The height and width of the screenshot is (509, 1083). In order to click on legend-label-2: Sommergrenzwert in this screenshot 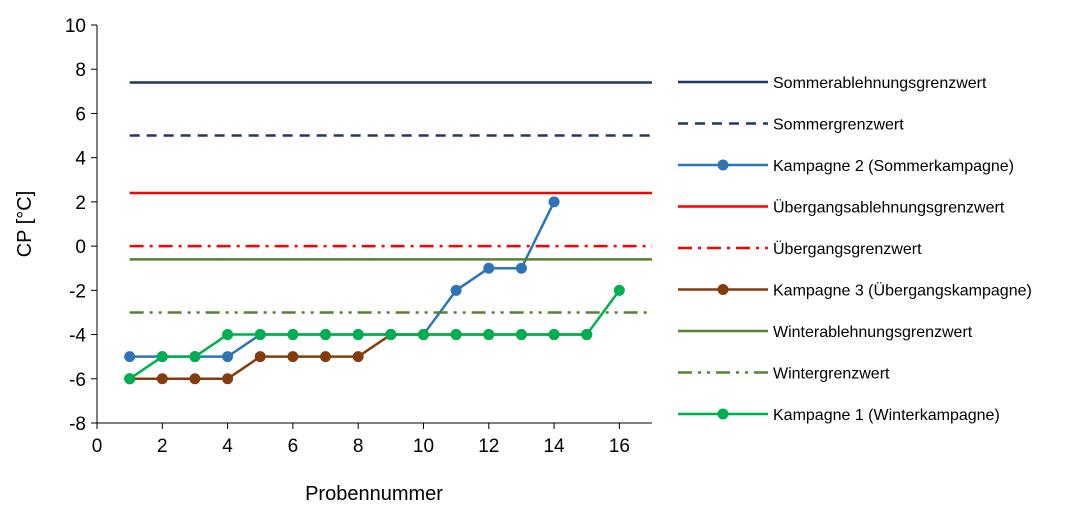, I will do `click(838, 125)`.